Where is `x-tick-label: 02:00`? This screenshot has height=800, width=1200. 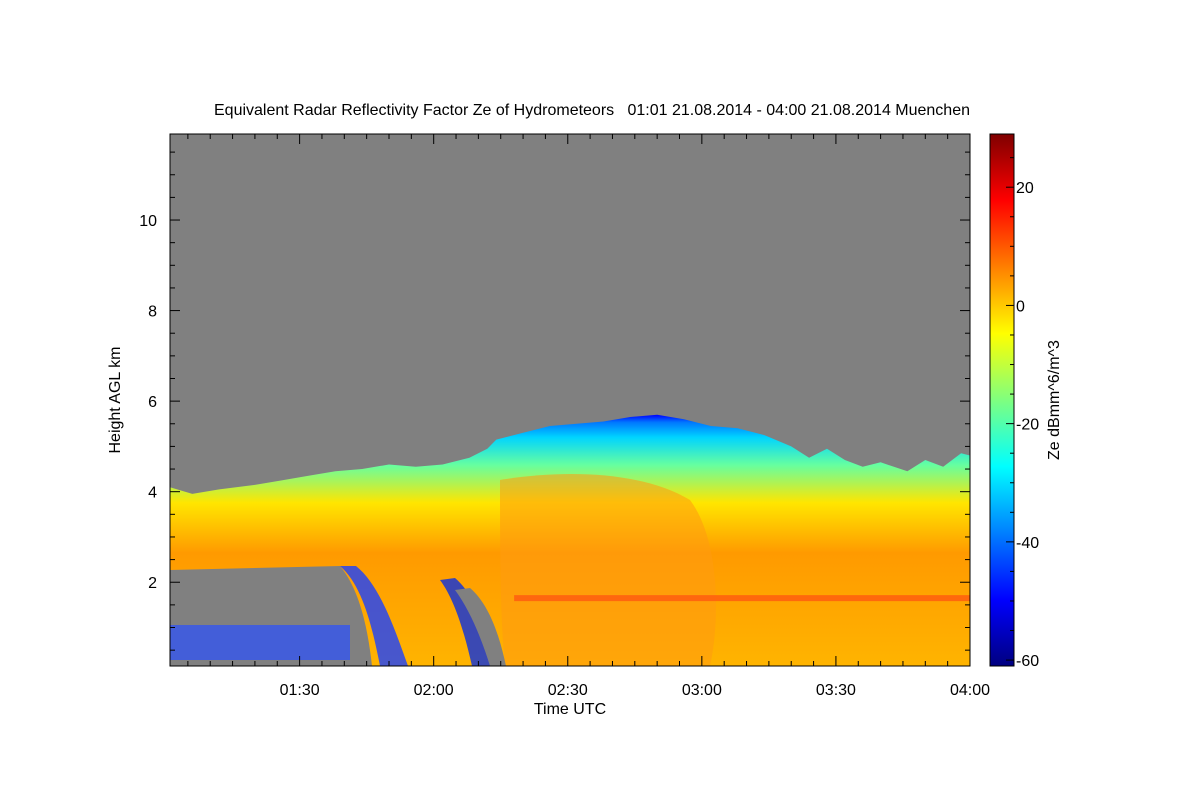
x-tick-label: 02:00 is located at coordinates (434, 690).